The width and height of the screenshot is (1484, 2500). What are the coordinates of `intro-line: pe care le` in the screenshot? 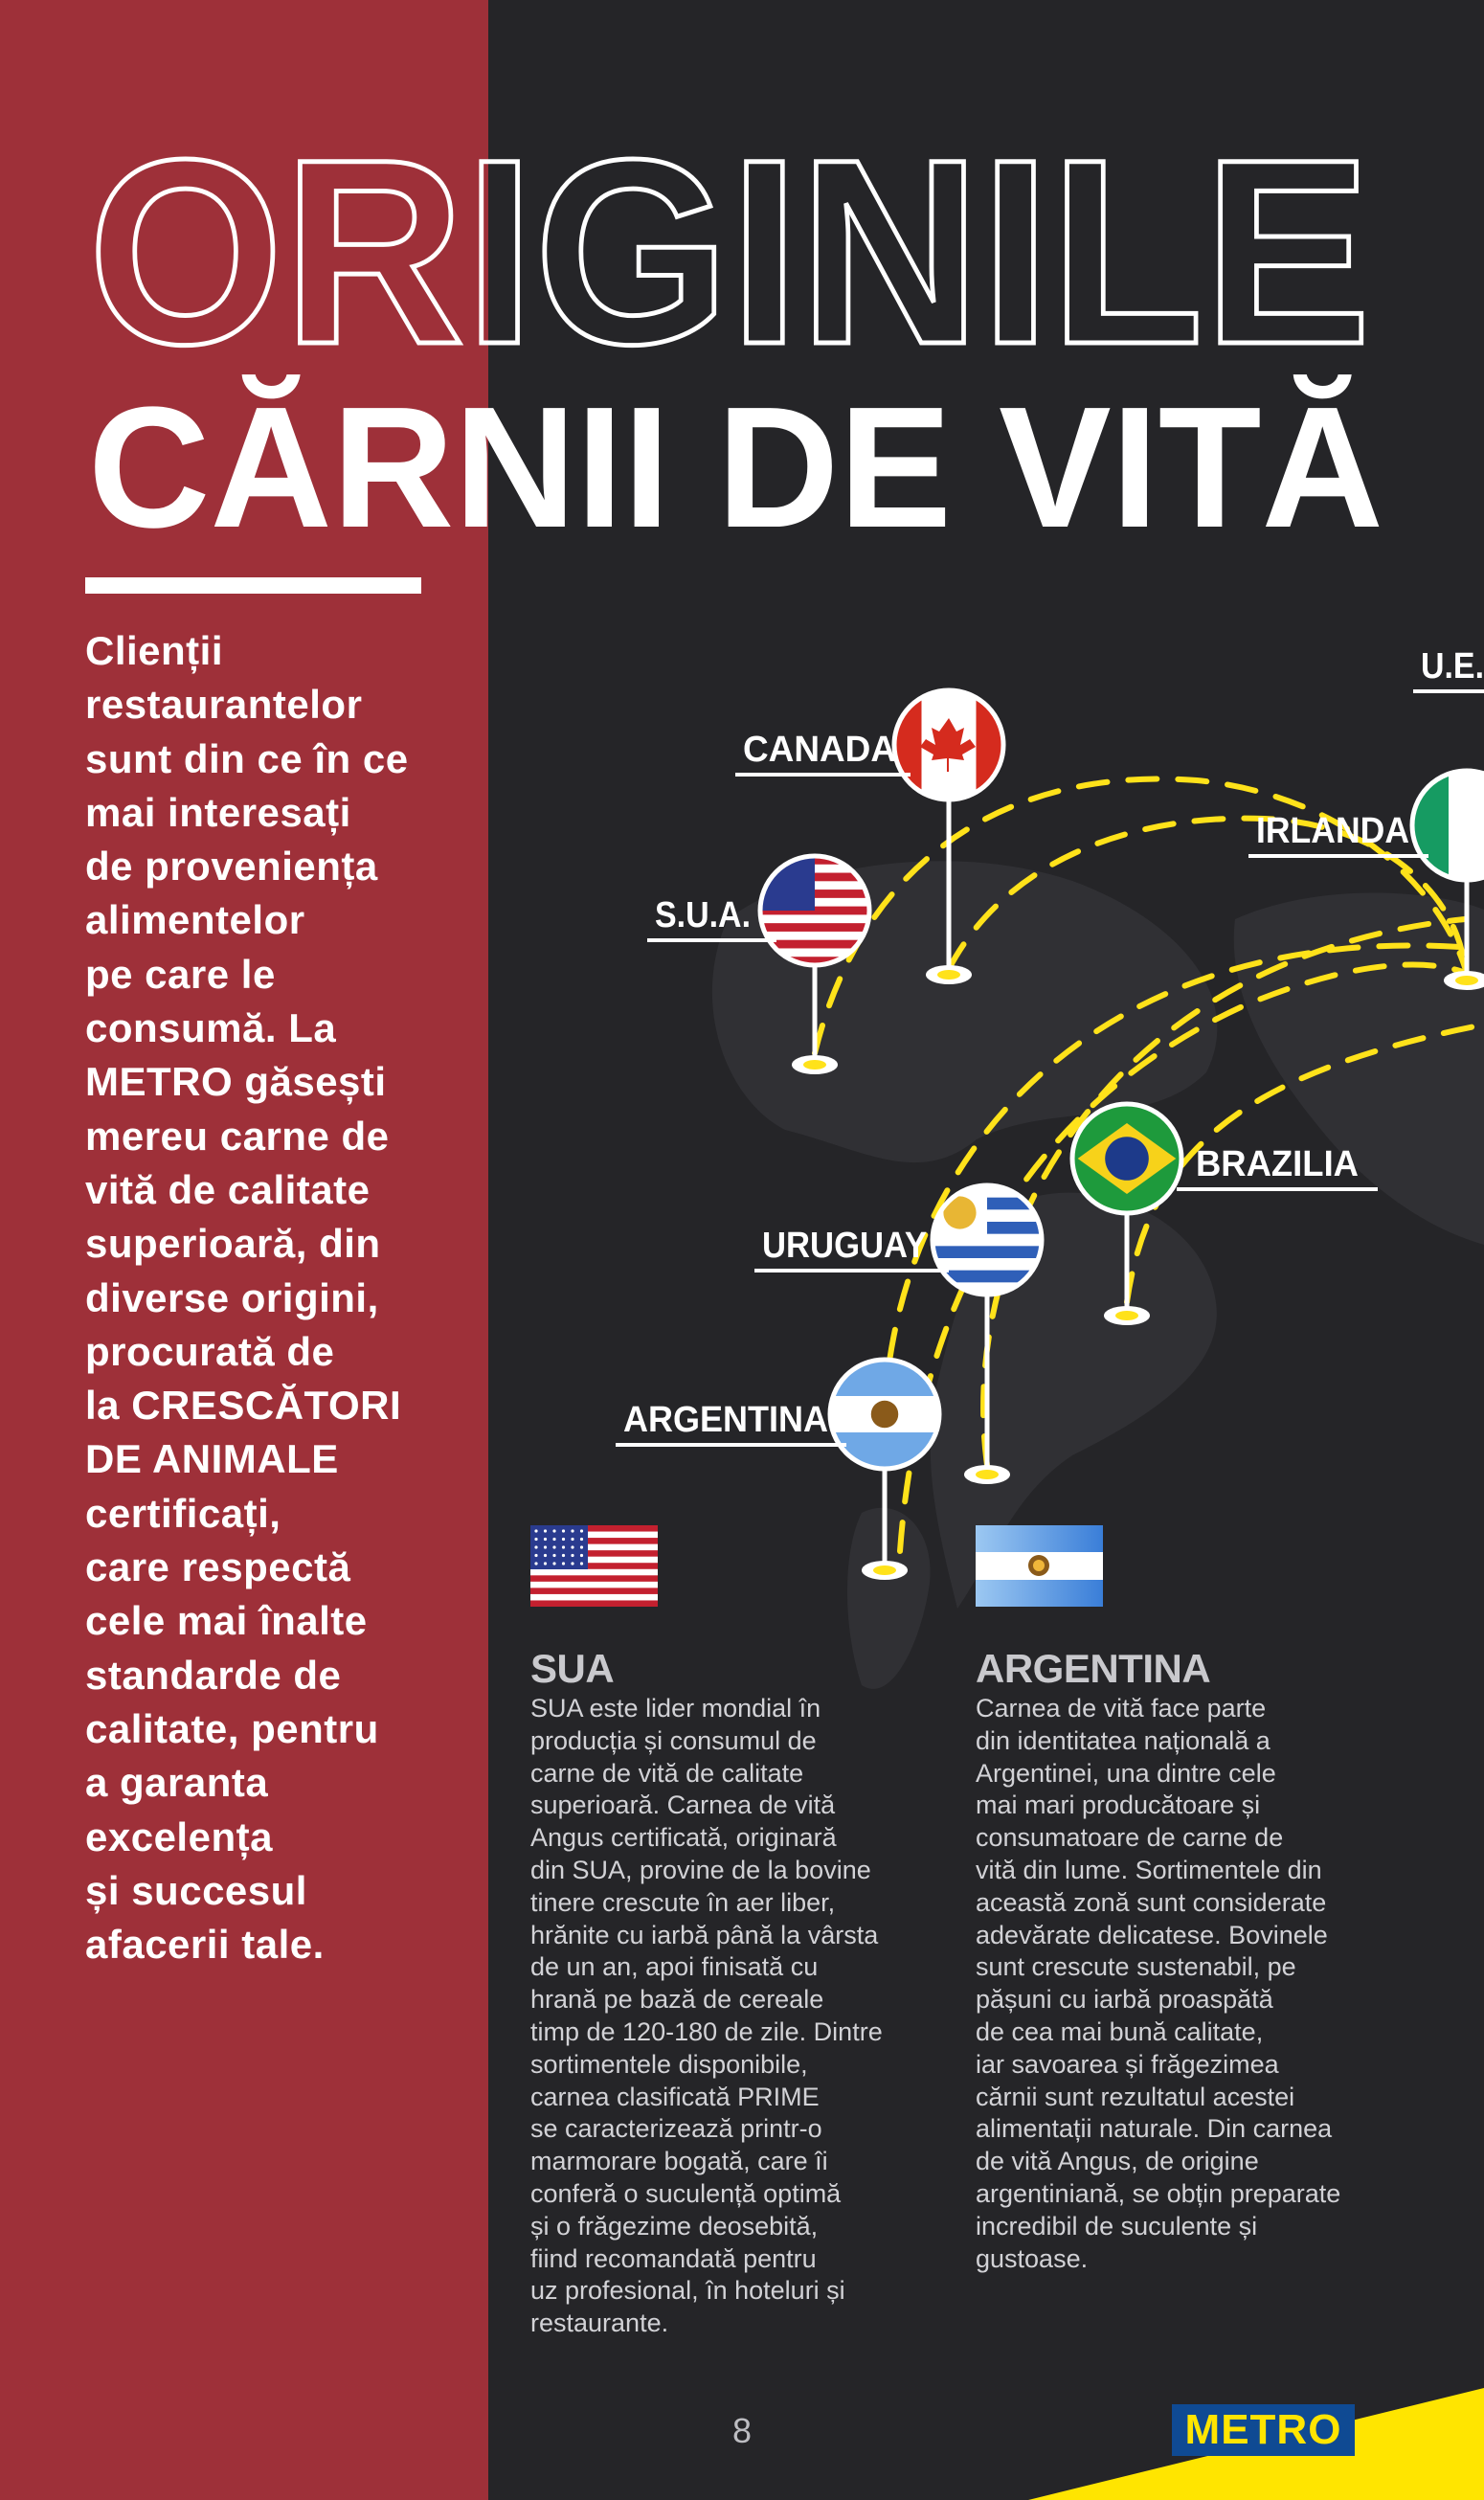 It's located at (180, 974).